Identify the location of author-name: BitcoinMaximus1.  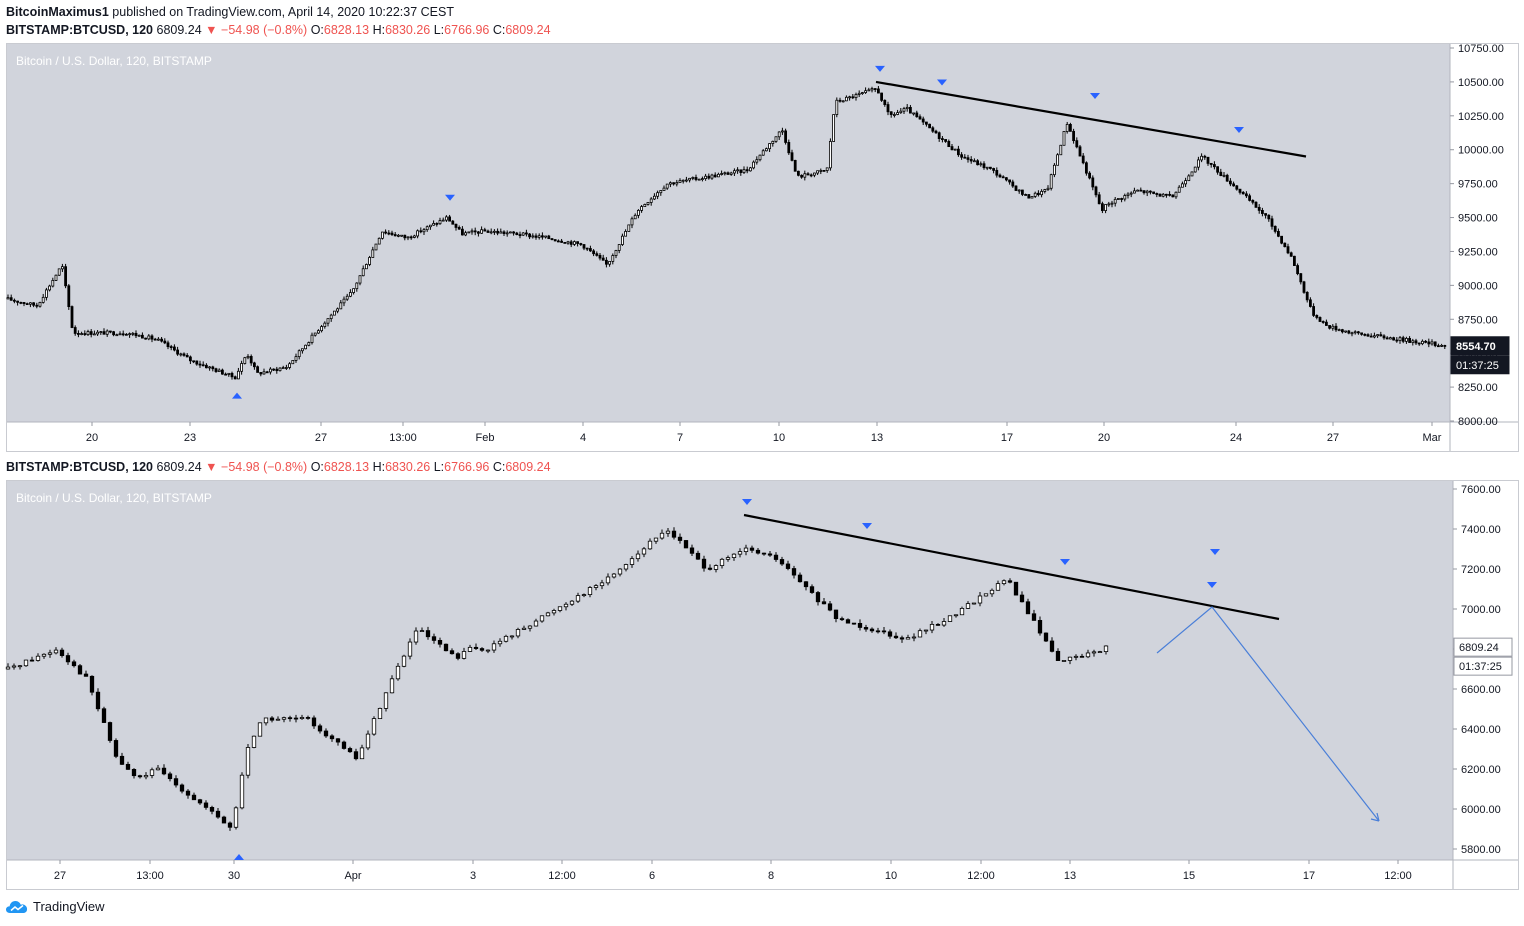
(57, 12).